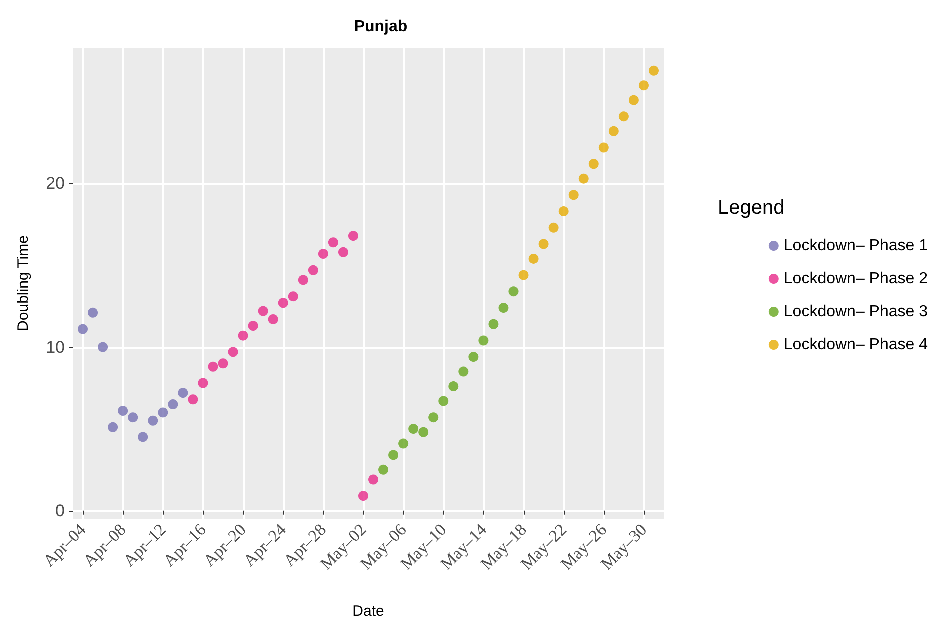 This screenshot has height=632, width=946. I want to click on legend-label: Lockdown– Phase 4, so click(856, 345).